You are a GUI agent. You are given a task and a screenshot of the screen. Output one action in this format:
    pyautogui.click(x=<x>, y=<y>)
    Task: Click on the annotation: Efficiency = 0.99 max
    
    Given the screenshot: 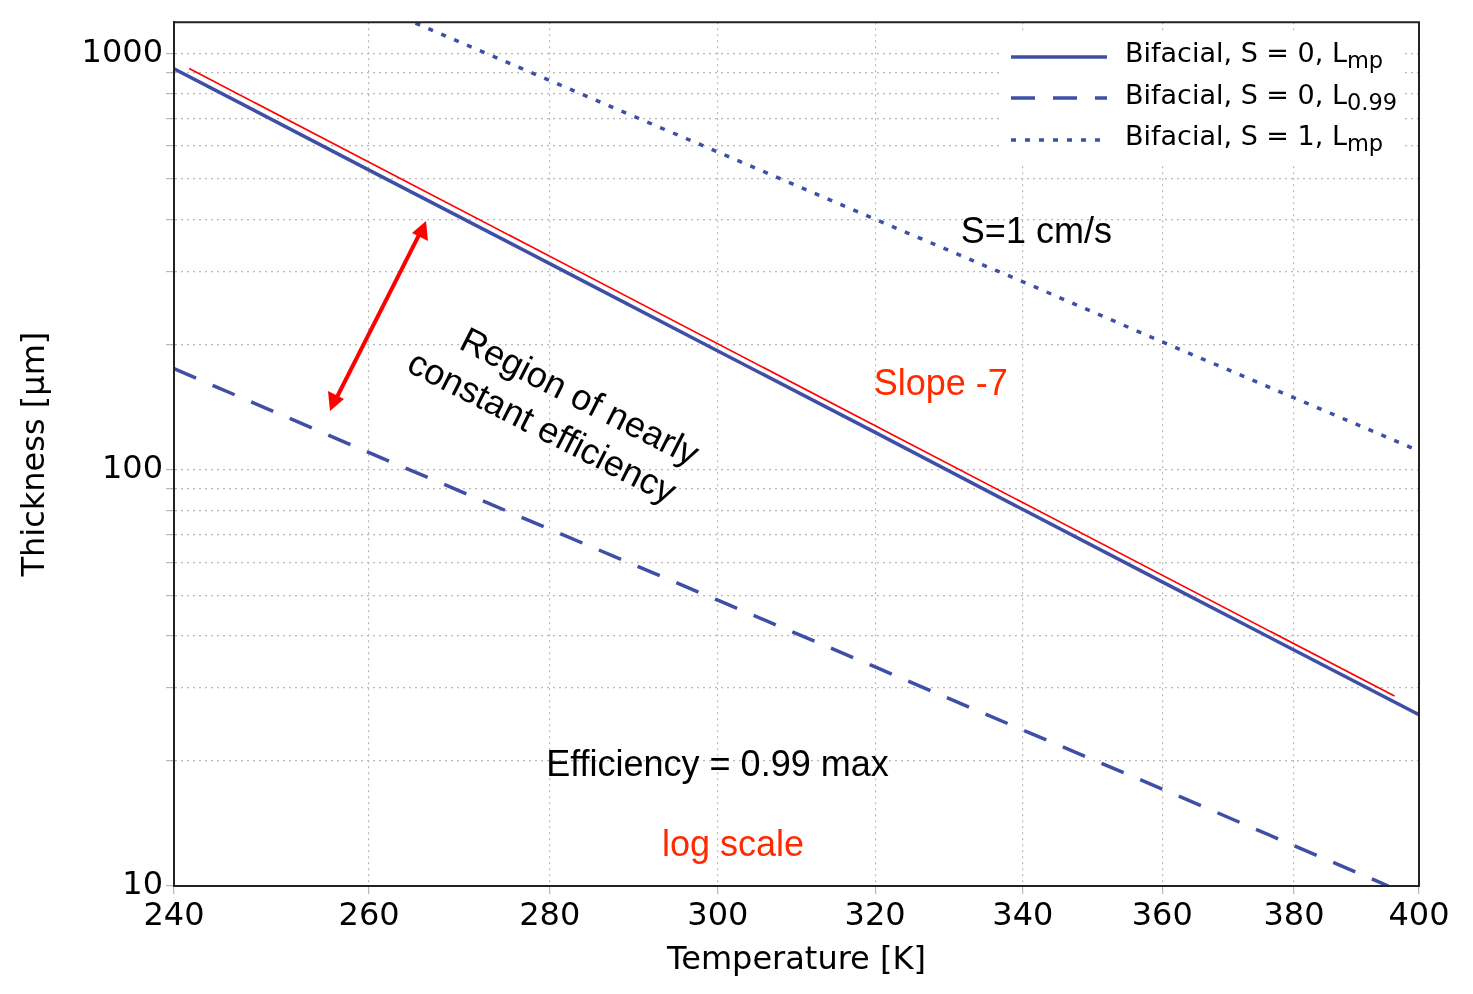 What is the action you would take?
    pyautogui.click(x=717, y=763)
    